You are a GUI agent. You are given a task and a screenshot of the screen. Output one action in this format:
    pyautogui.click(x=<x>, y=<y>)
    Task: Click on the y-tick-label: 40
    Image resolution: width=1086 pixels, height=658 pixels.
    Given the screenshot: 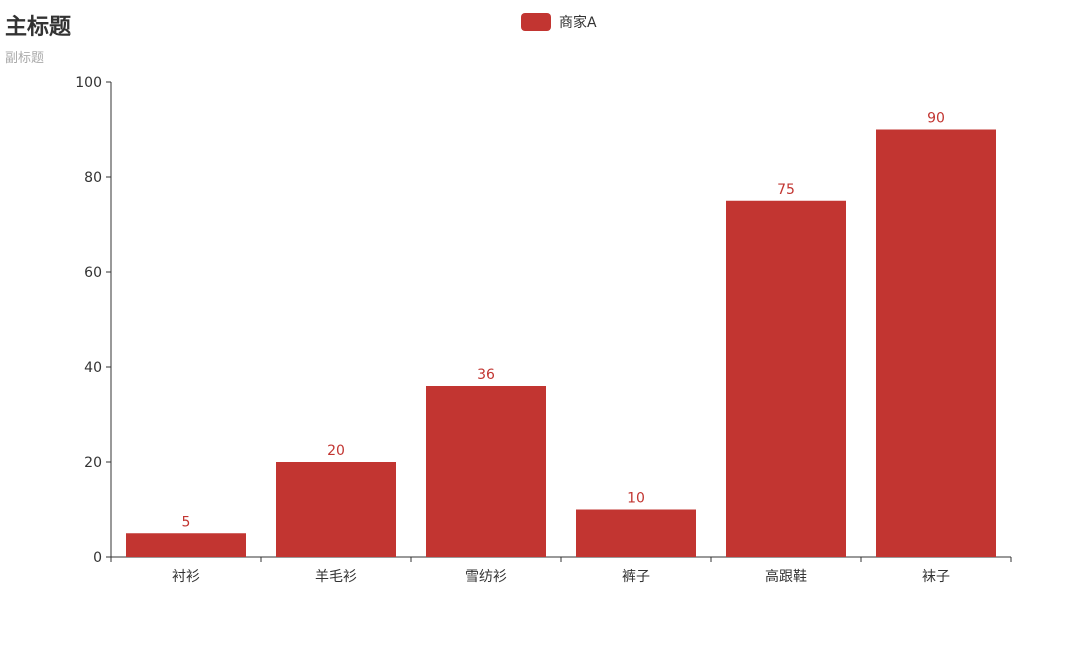 What is the action you would take?
    pyautogui.click(x=93, y=368)
    